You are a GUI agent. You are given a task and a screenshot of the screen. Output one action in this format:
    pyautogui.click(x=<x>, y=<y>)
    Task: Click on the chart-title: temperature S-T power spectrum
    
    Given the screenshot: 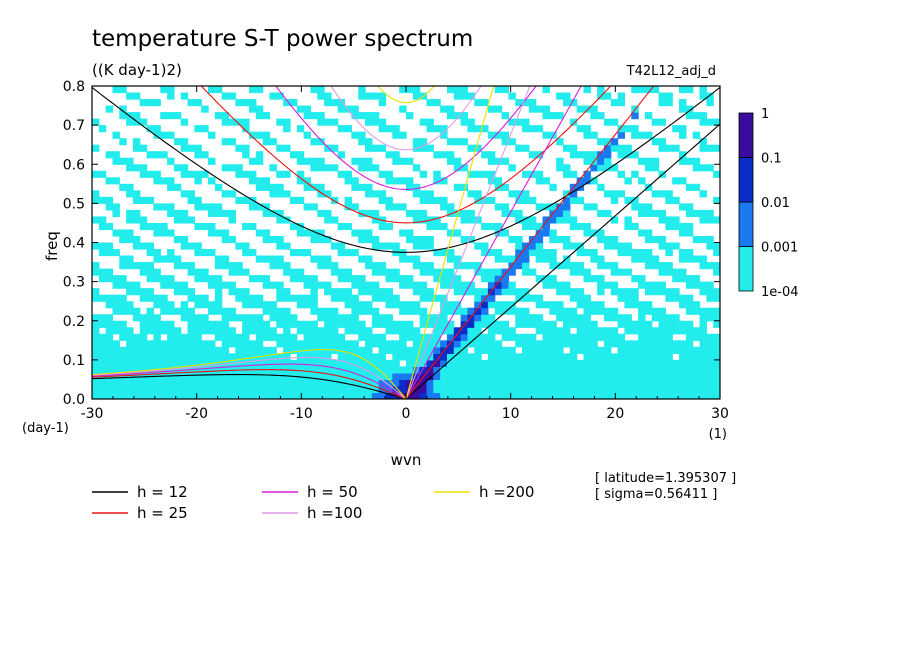 What is the action you would take?
    pyautogui.click(x=282, y=39)
    